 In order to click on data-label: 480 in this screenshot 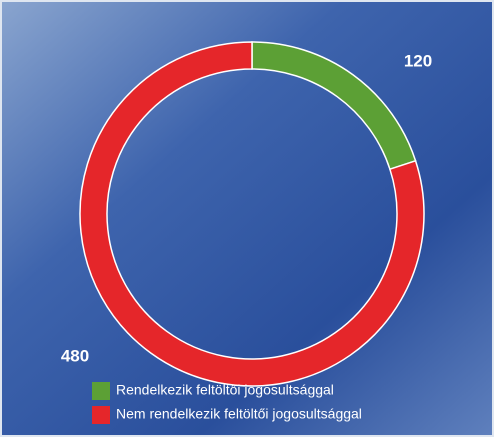, I will do `click(75, 355)`.